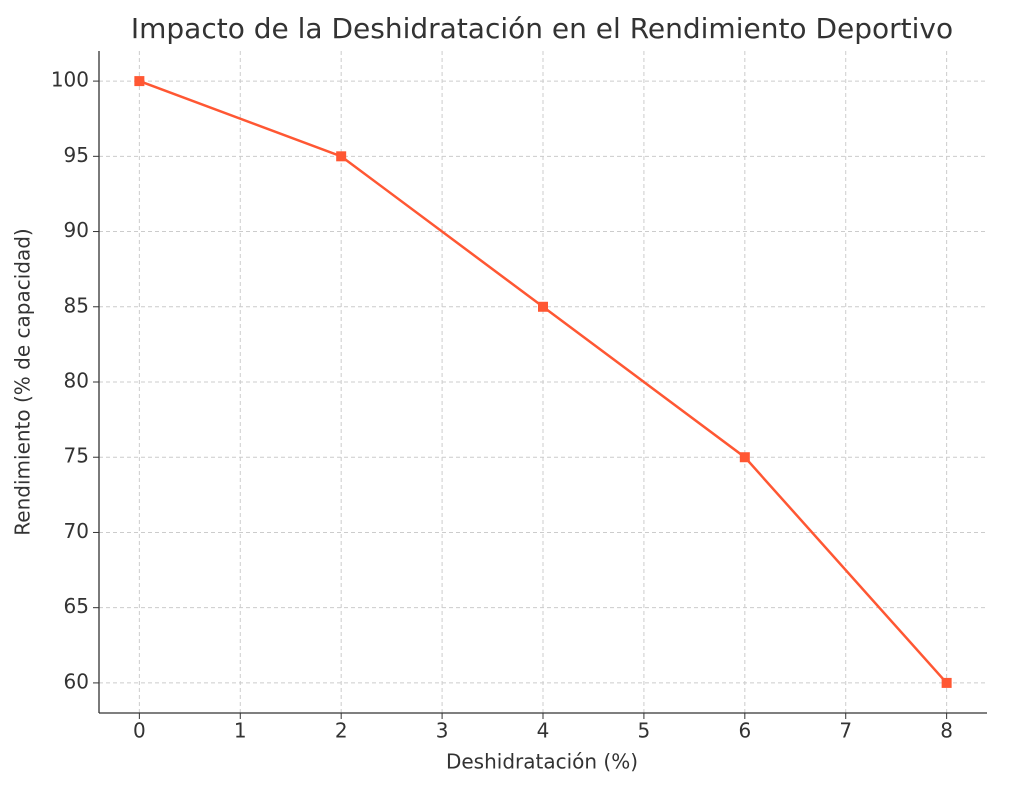 The width and height of the screenshot is (1024, 790). Describe the element at coordinates (76, 230) in the screenshot. I see `y-tick-label: 90` at that location.